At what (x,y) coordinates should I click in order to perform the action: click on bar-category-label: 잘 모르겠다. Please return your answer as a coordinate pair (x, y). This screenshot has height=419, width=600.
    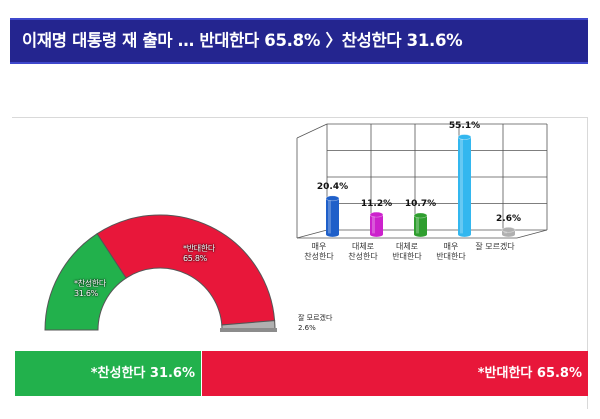
    Looking at the image, I should click on (495, 246).